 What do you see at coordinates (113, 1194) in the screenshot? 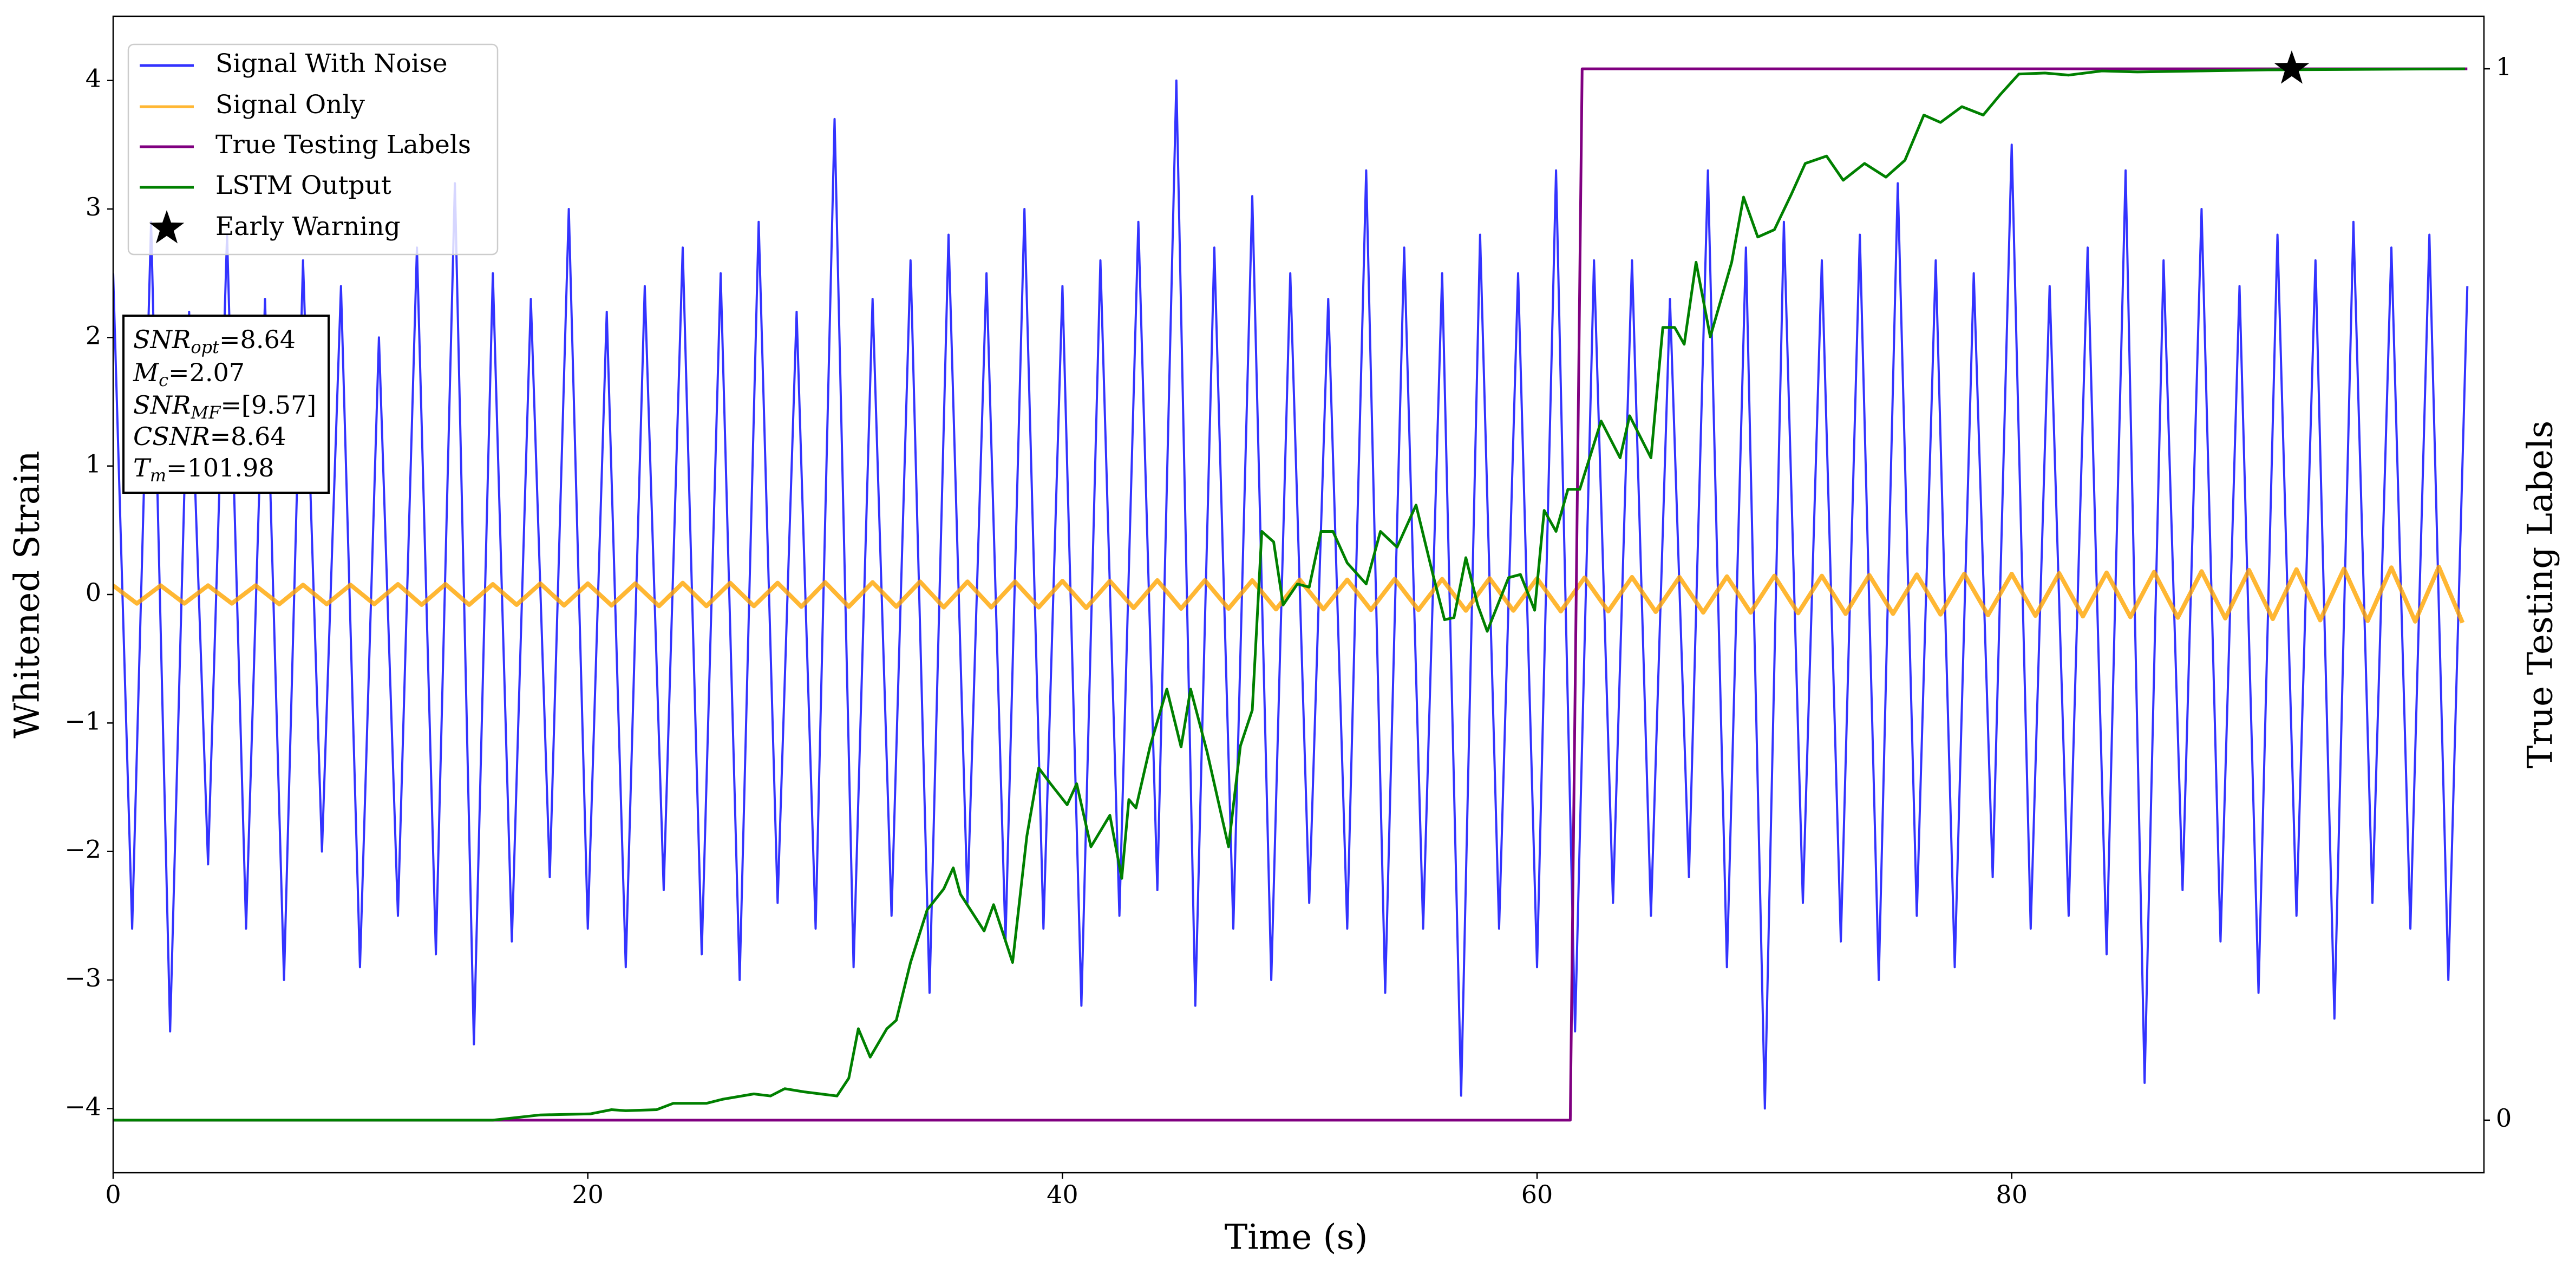
I see `x-tick-label: 0` at bounding box center [113, 1194].